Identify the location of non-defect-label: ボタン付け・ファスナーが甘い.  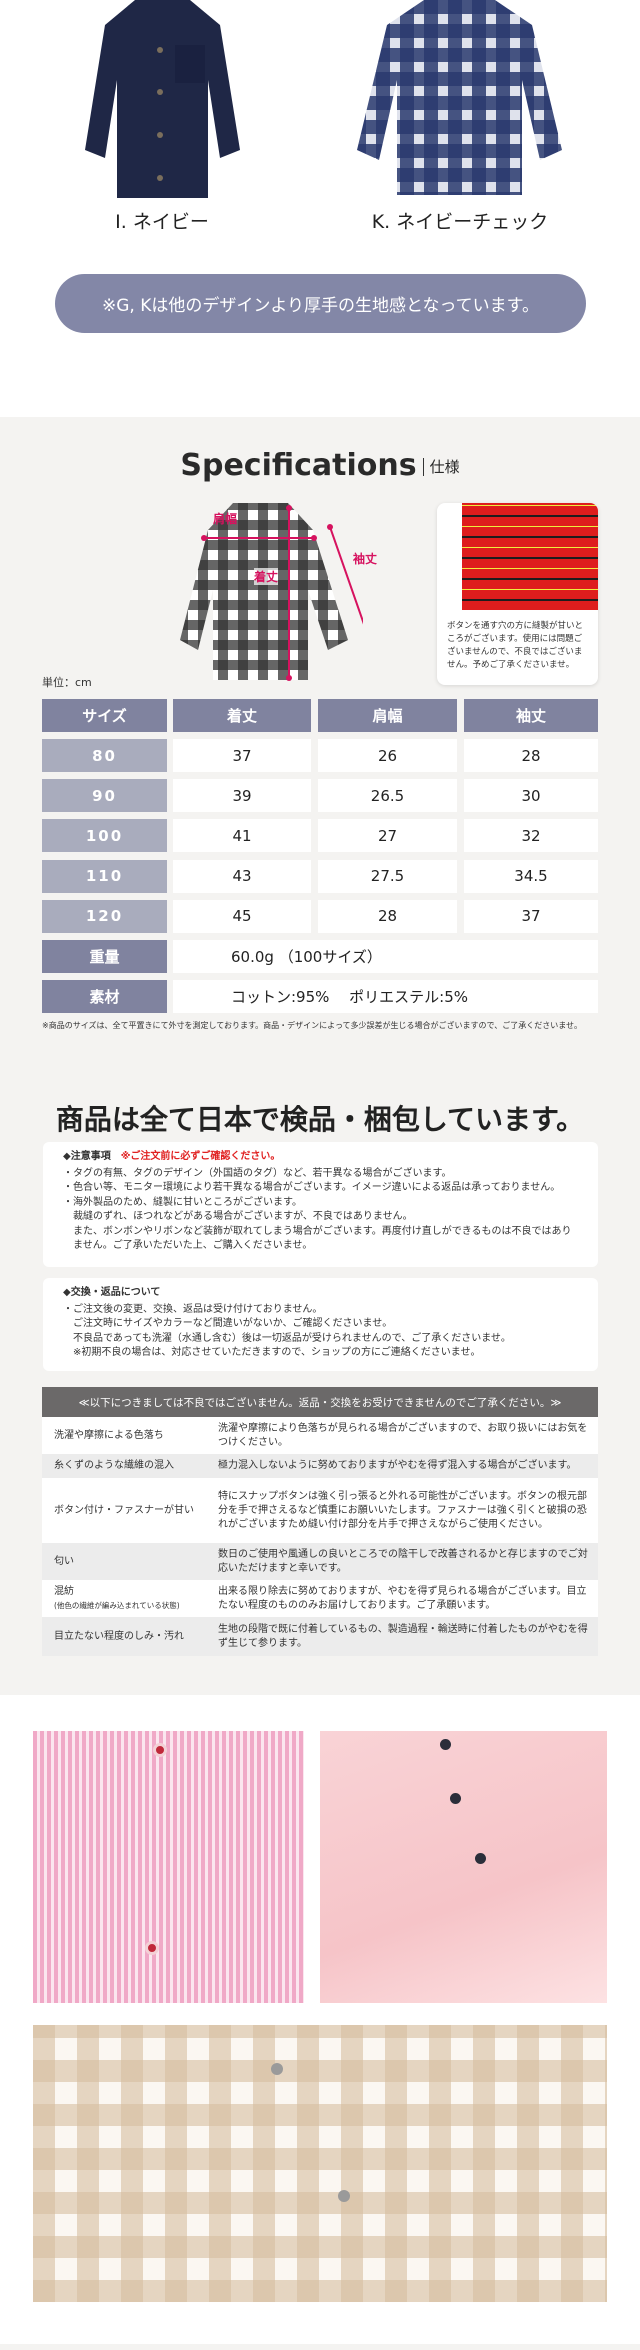
(130, 1511).